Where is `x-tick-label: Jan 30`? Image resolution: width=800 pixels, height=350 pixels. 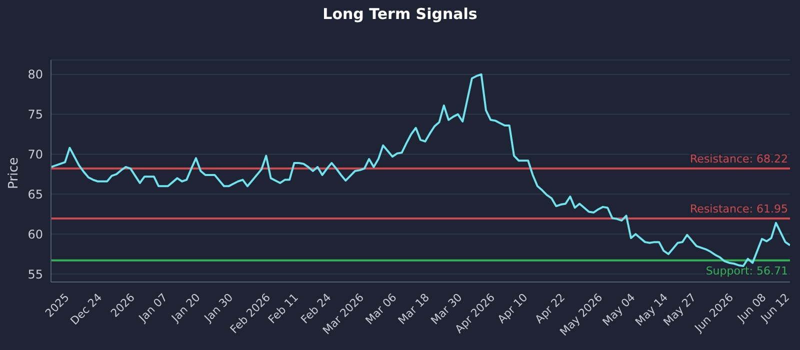 x-tick-label: Jan 30 is located at coordinates (218, 308).